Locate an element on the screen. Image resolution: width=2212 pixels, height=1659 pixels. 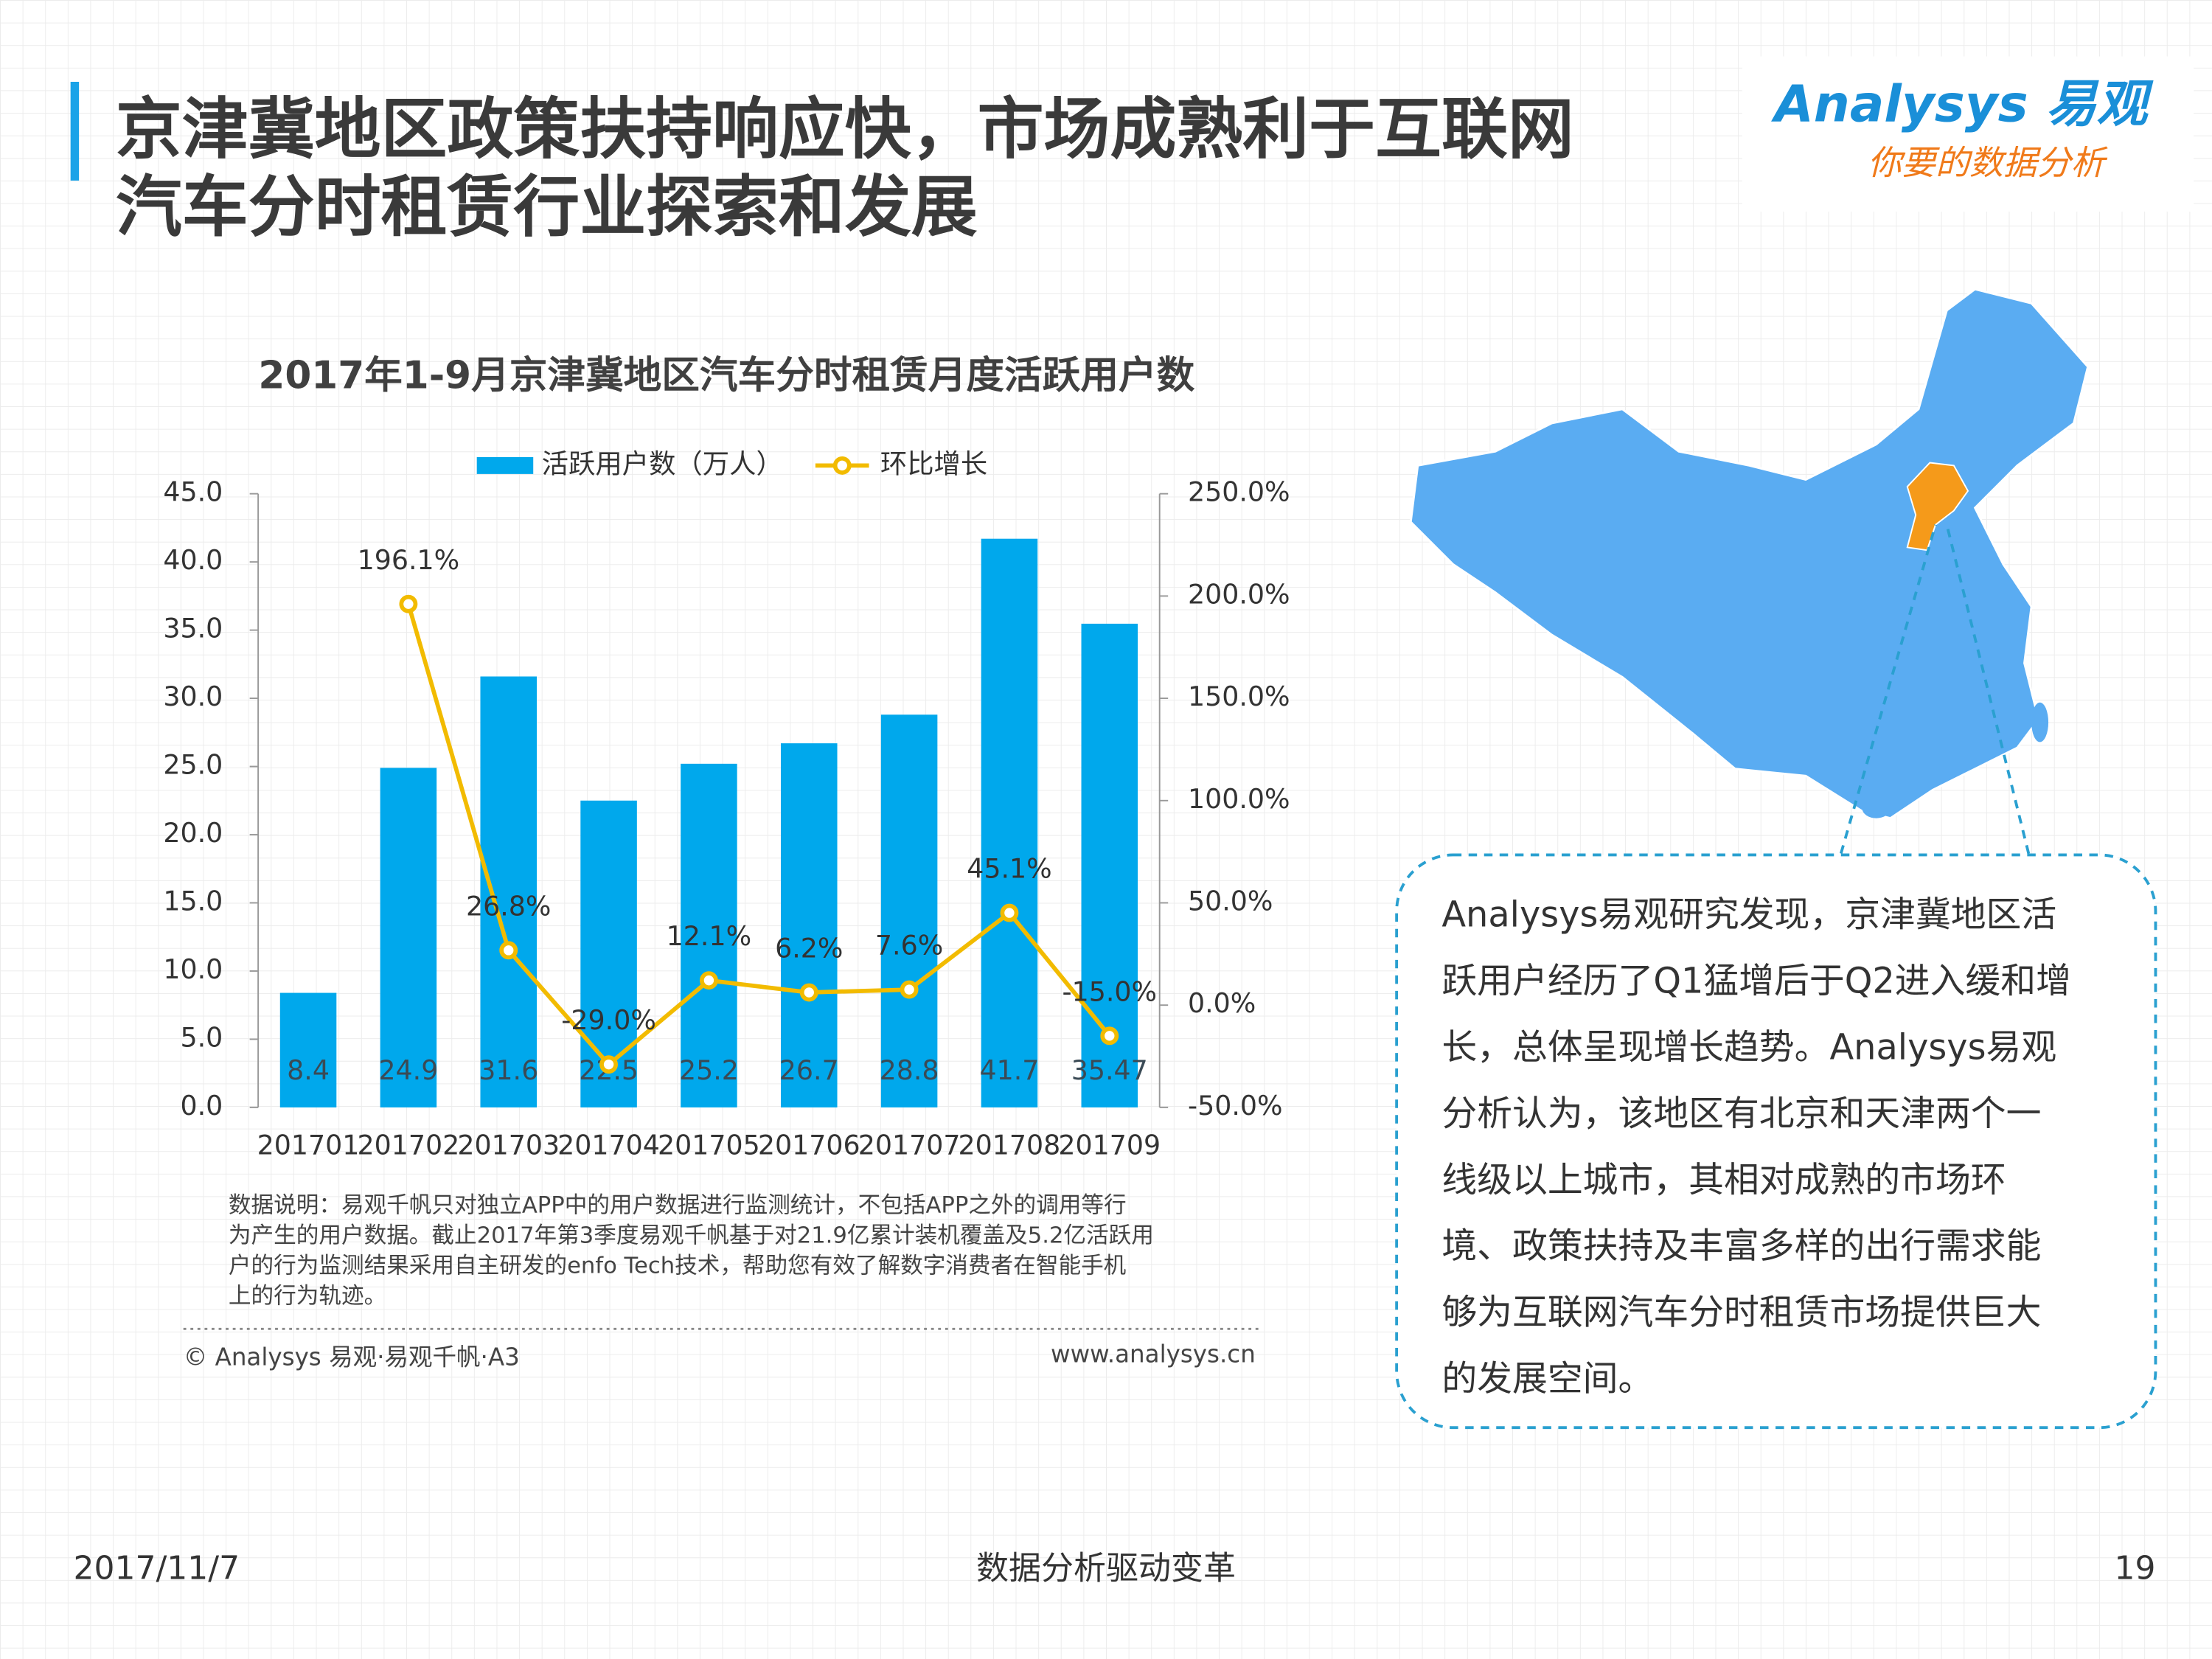
line-value-label: 12.1% is located at coordinates (709, 936).